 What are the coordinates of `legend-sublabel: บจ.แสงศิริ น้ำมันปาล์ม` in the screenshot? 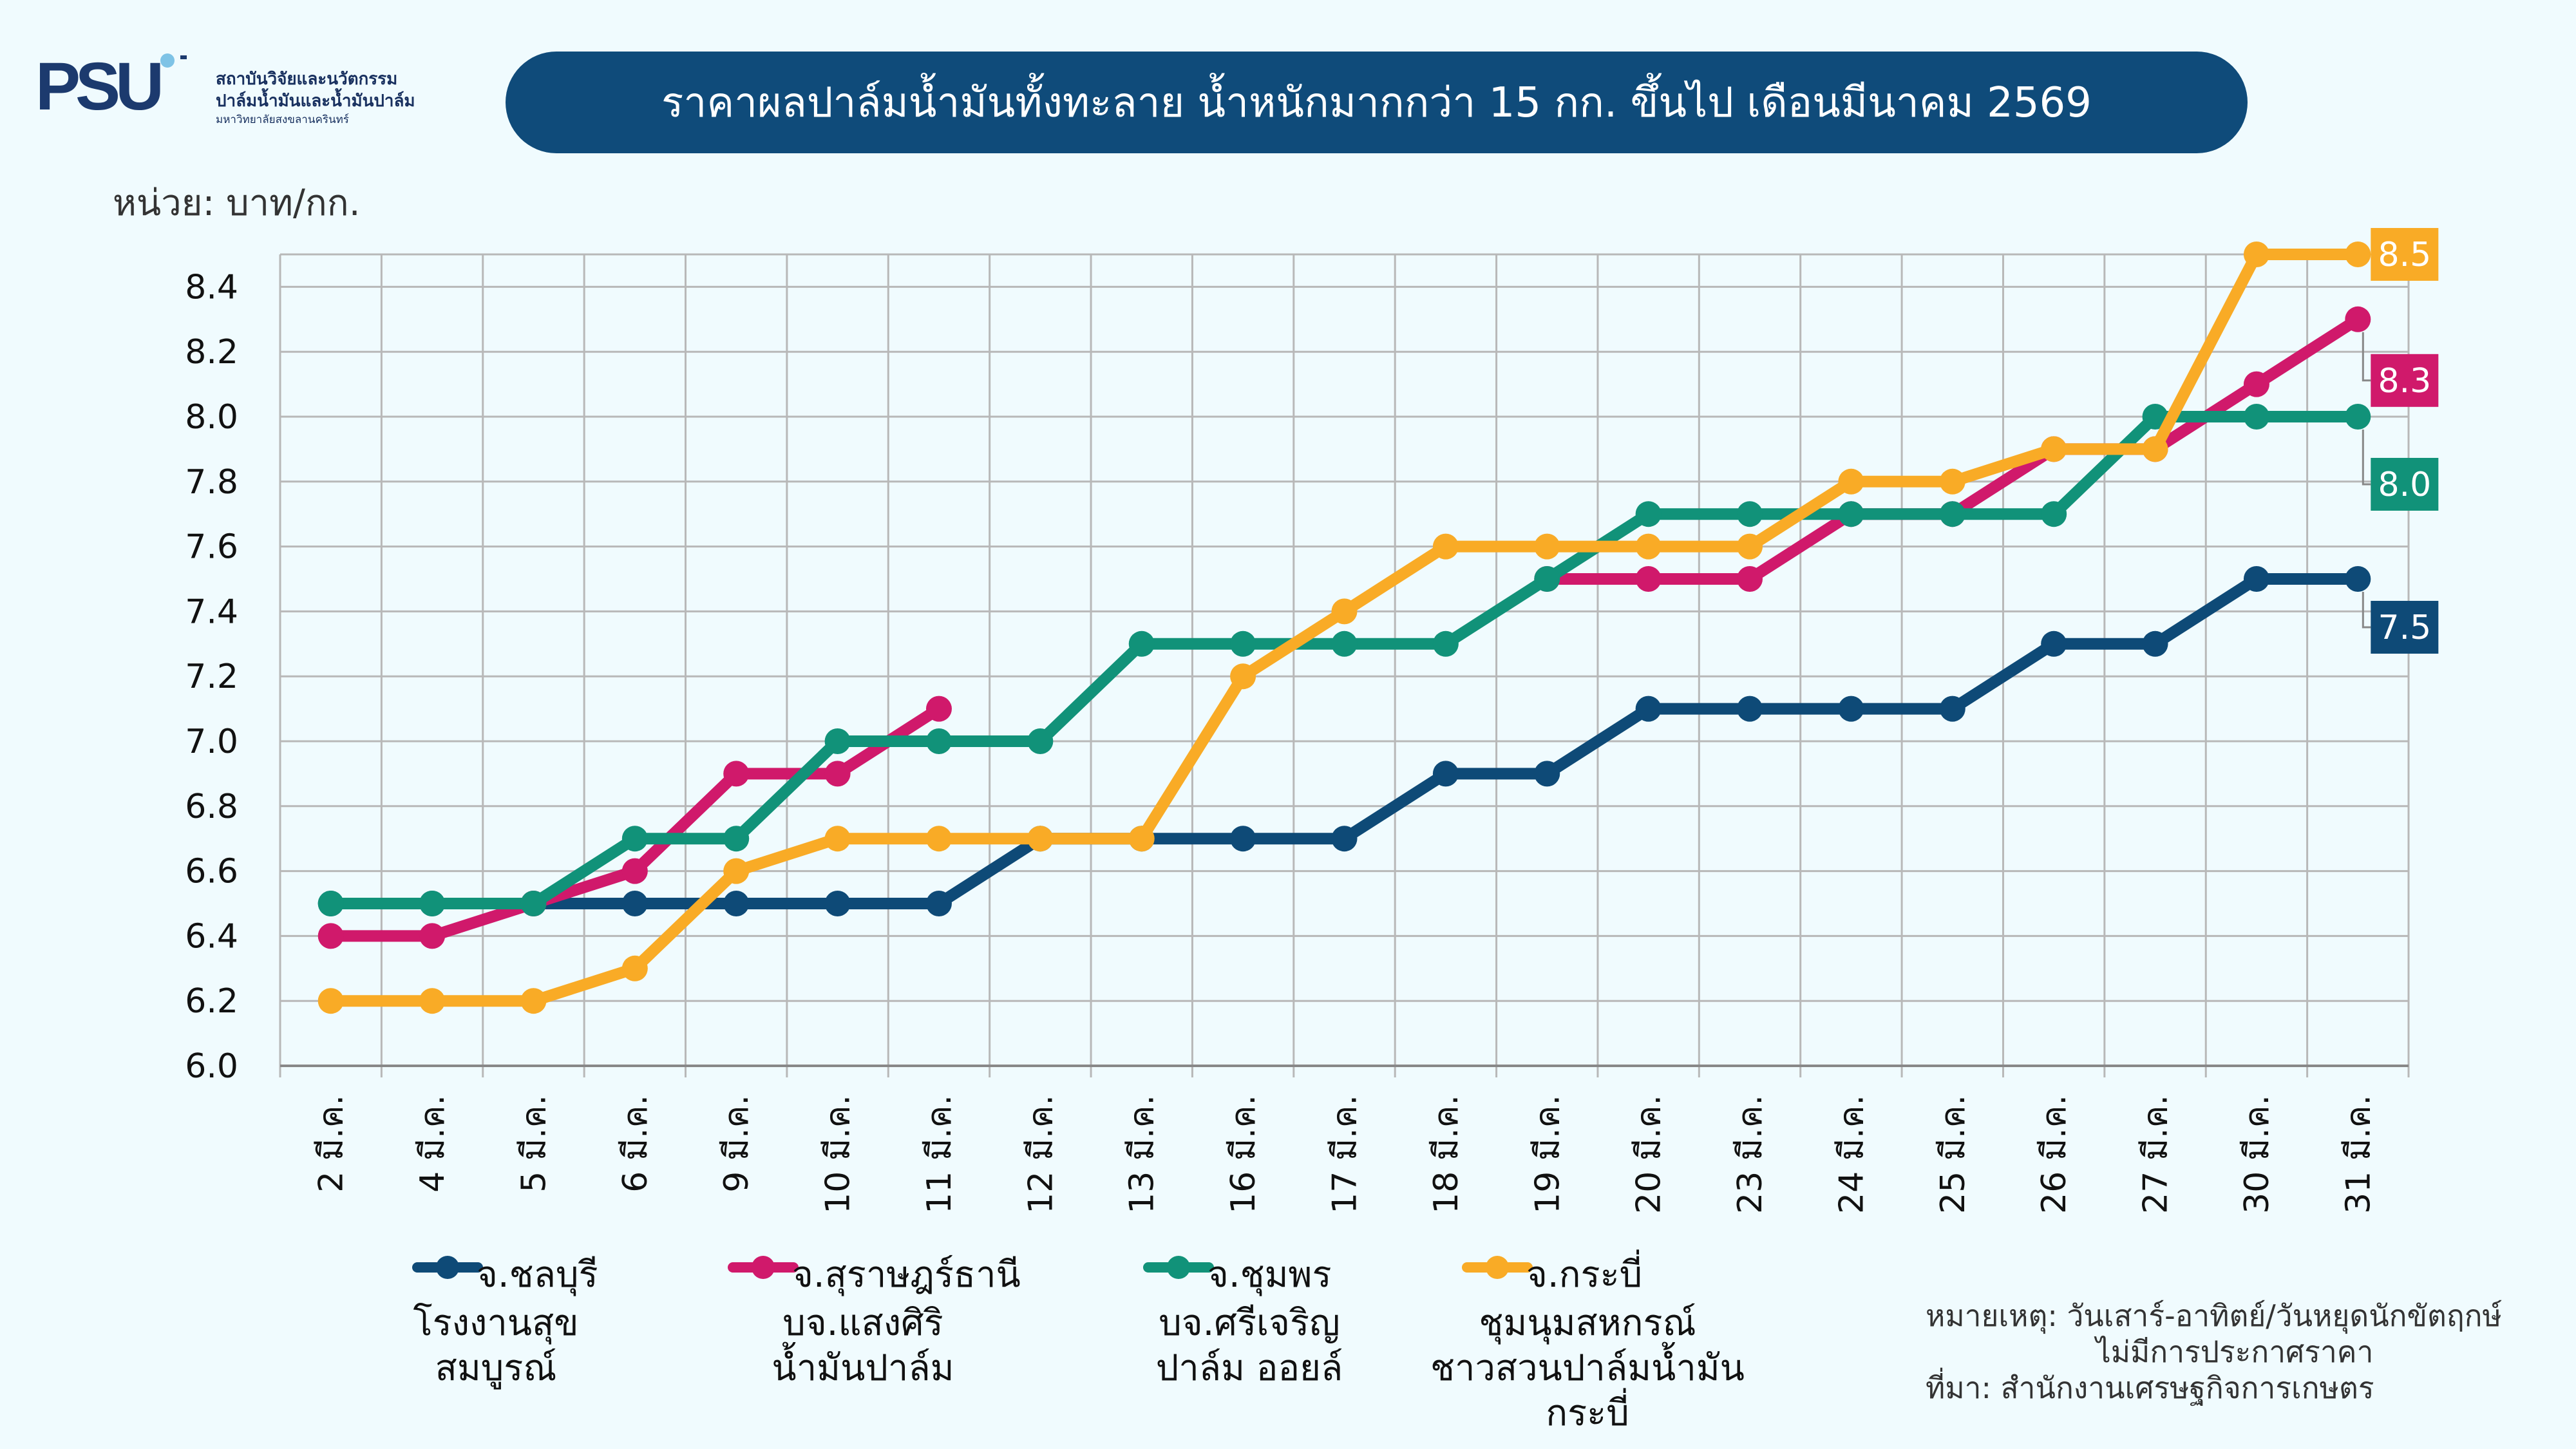 It's located at (863, 1345).